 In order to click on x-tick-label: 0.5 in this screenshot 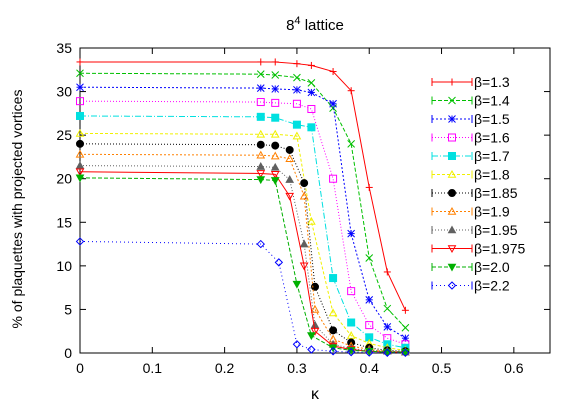, I will do `click(442, 368)`.